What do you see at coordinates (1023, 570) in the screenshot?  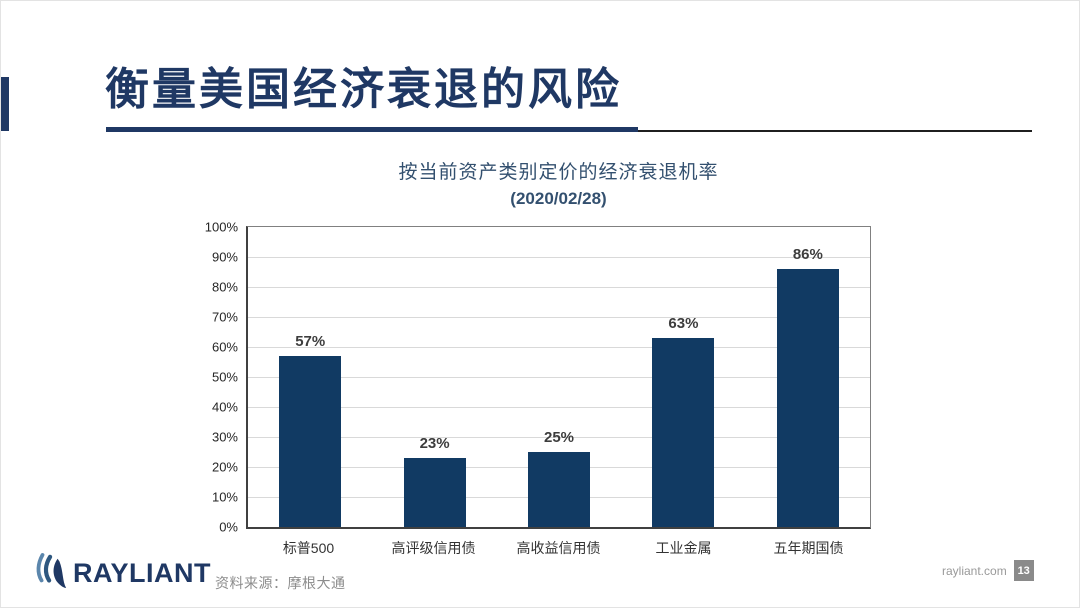 I see `page-number-badge: 13` at bounding box center [1023, 570].